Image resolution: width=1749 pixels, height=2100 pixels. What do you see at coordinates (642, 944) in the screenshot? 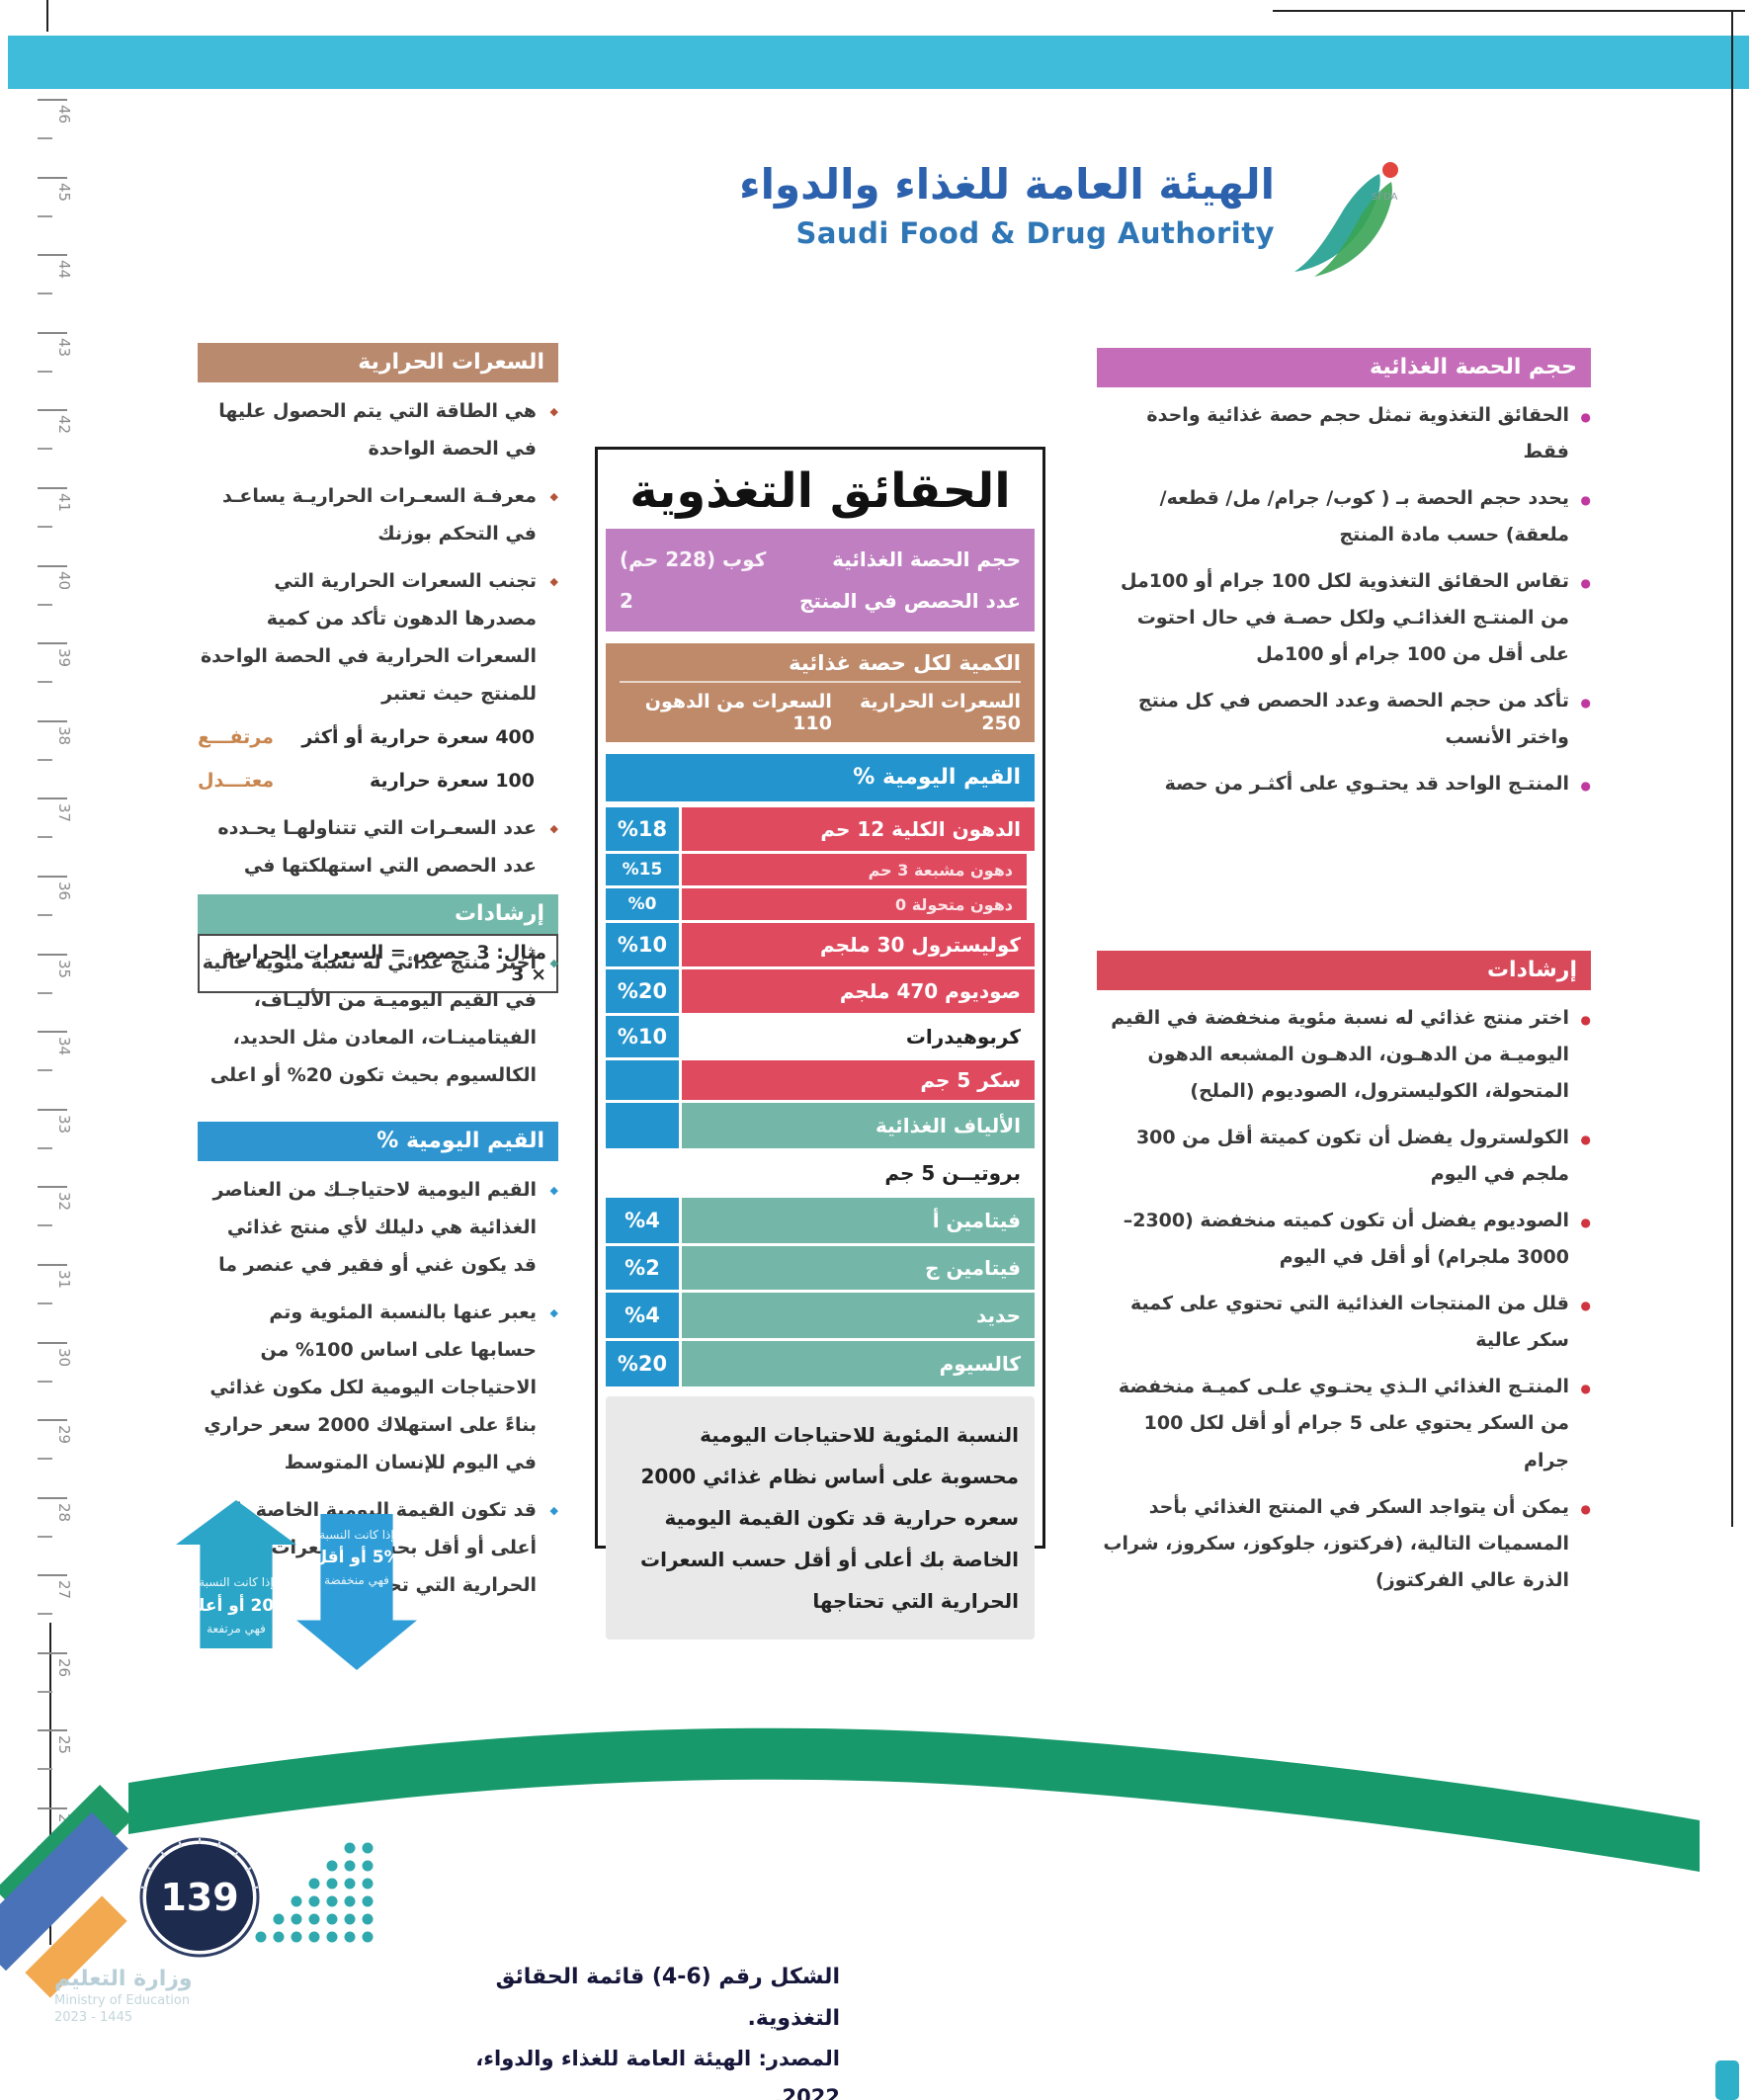
I see `fact-percent: %10` at bounding box center [642, 944].